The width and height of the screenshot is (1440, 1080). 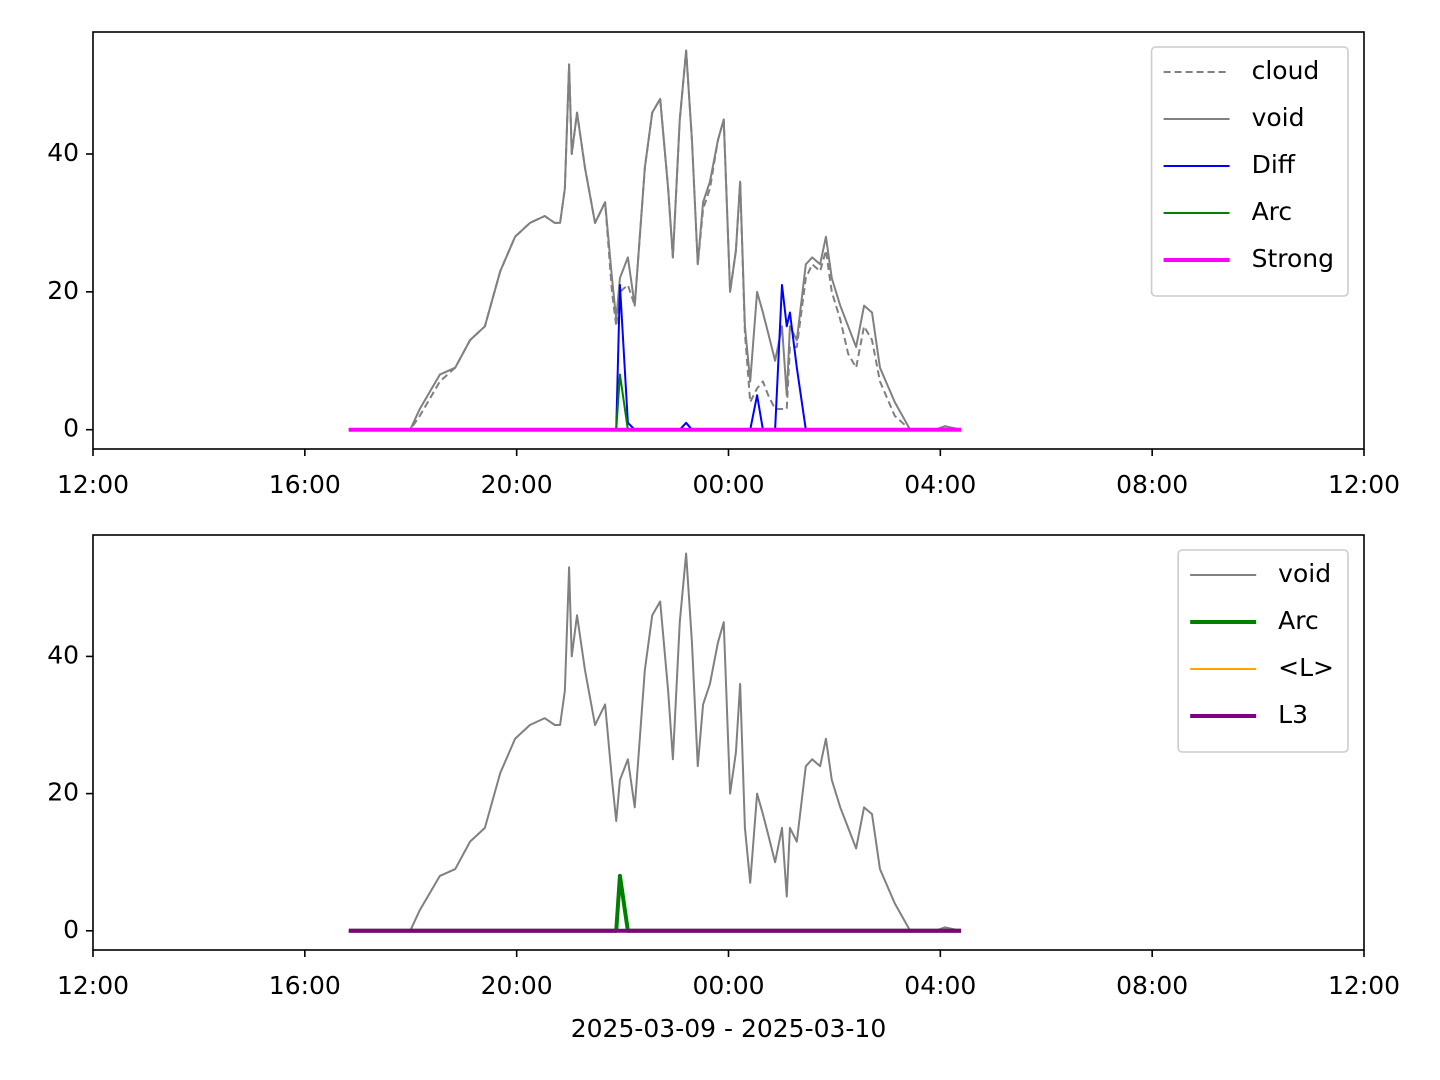 What do you see at coordinates (1306, 667) in the screenshot?
I see `legend-label: <L>` at bounding box center [1306, 667].